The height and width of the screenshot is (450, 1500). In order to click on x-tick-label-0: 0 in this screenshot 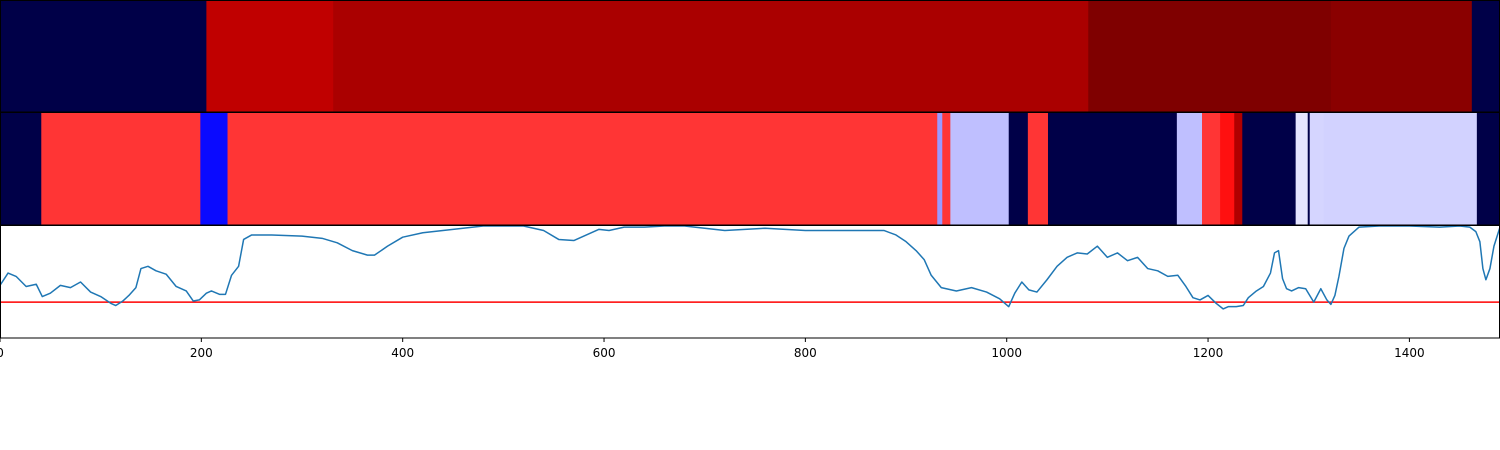, I will do `click(2, 353)`.